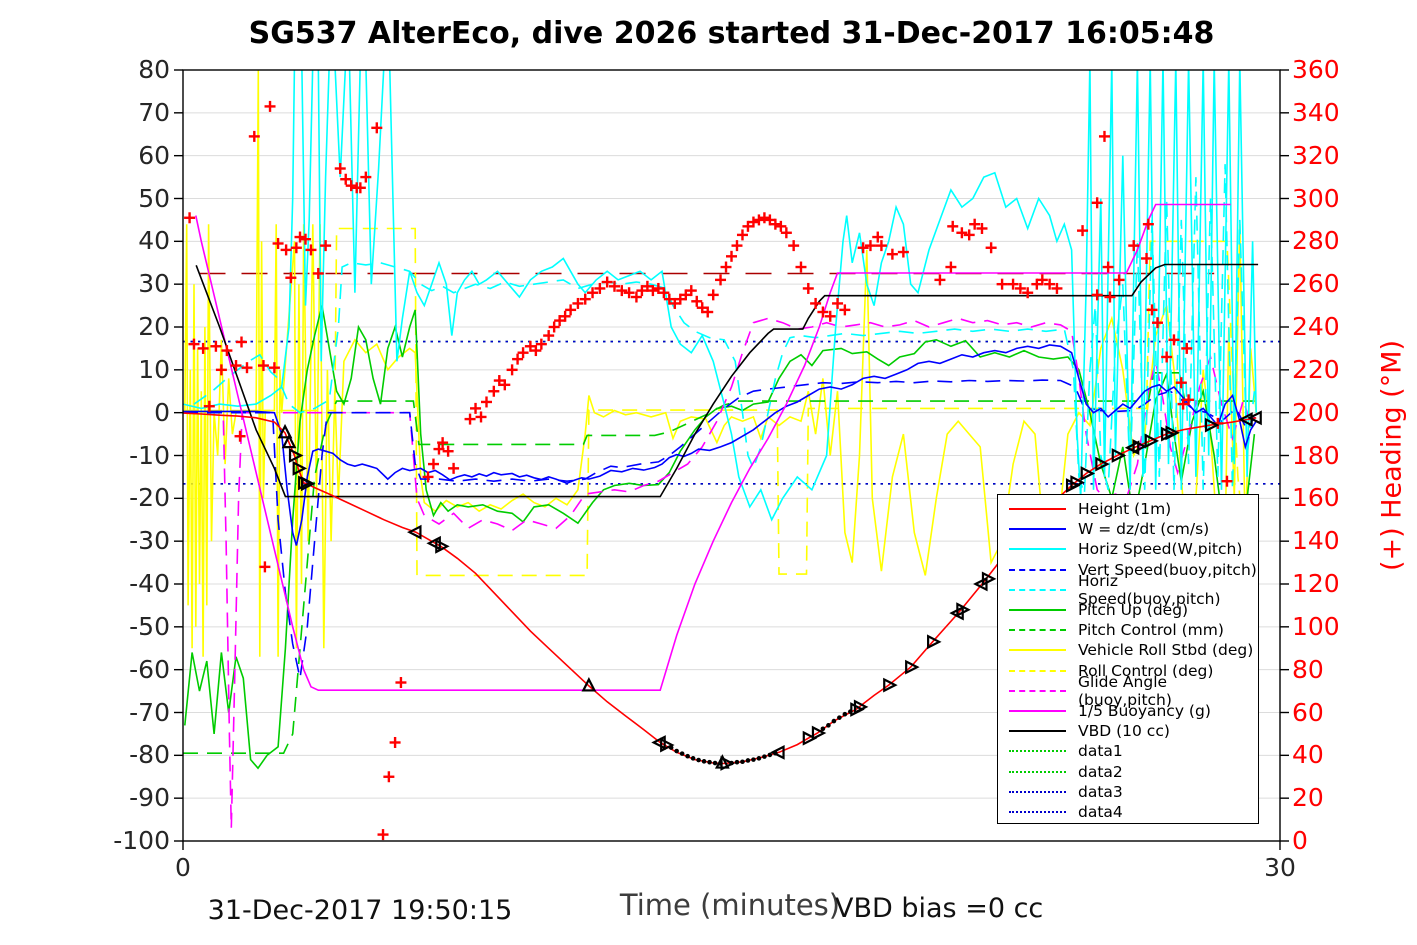  What do you see at coordinates (1100, 771) in the screenshot?
I see `legend-label: data2` at bounding box center [1100, 771].